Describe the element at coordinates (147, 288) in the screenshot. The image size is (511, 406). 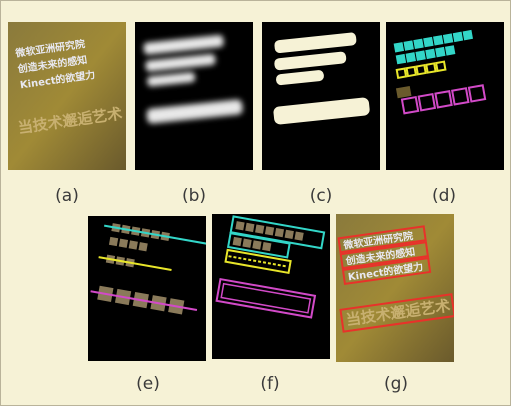
I see `panel-e-line-fitting` at that location.